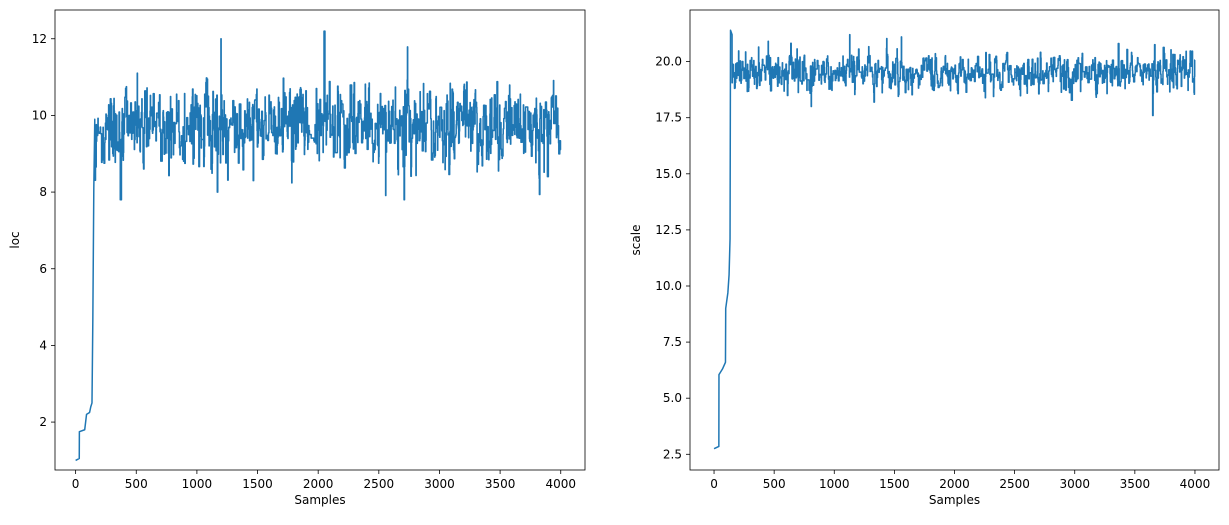 This screenshot has width=1229, height=525. Describe the element at coordinates (43, 422) in the screenshot. I see `loc-y-tick-label: 2` at that location.